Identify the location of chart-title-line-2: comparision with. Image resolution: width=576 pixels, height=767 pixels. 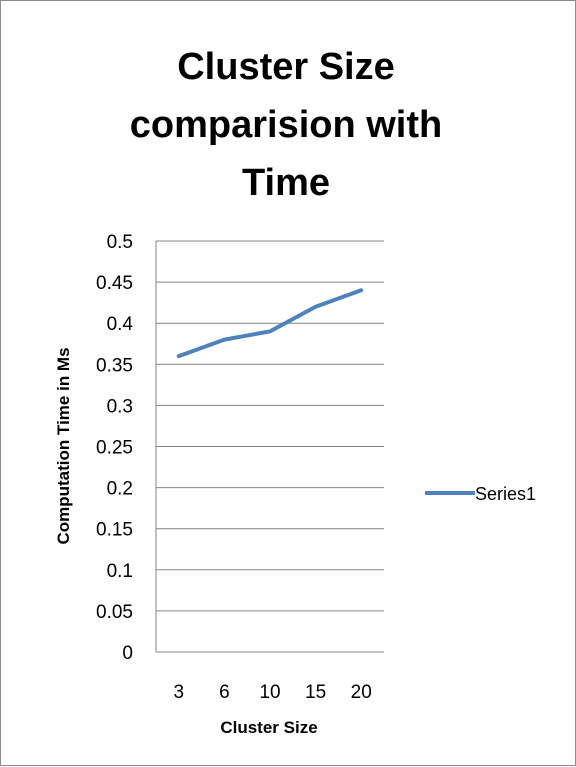
(286, 125).